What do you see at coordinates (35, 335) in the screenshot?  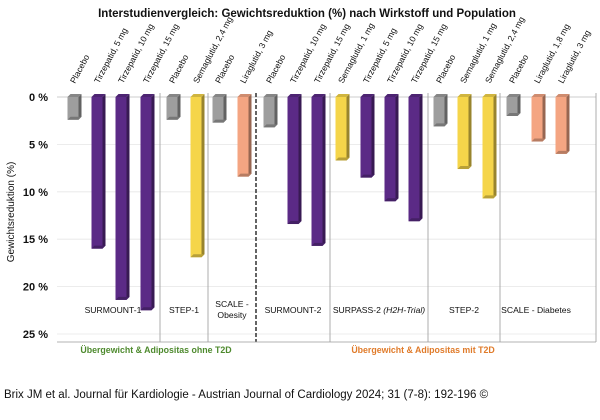 I see `y-tick-label: 25 %` at bounding box center [35, 335].